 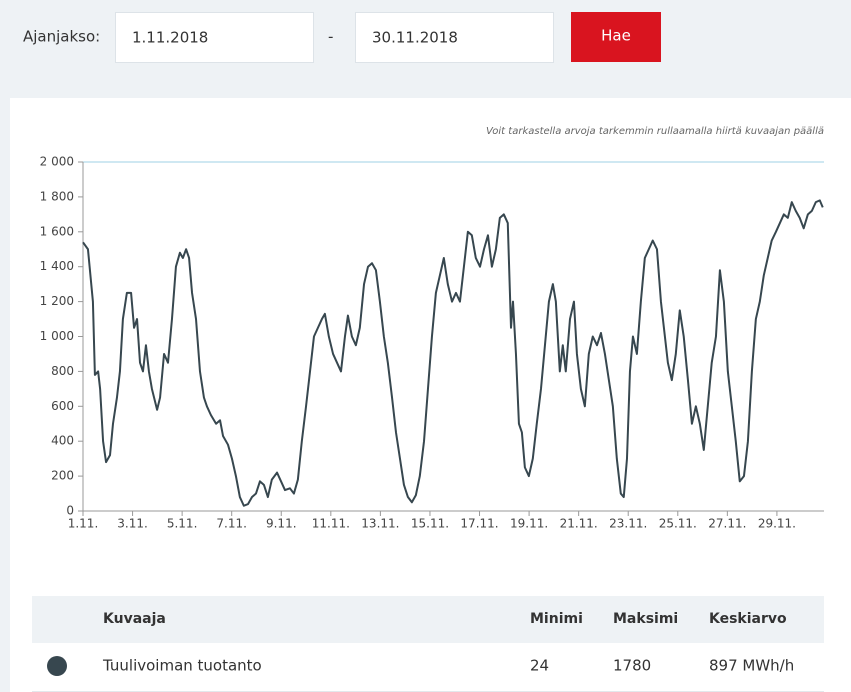 I want to click on x-tick-label: 25.11., so click(x=678, y=524).